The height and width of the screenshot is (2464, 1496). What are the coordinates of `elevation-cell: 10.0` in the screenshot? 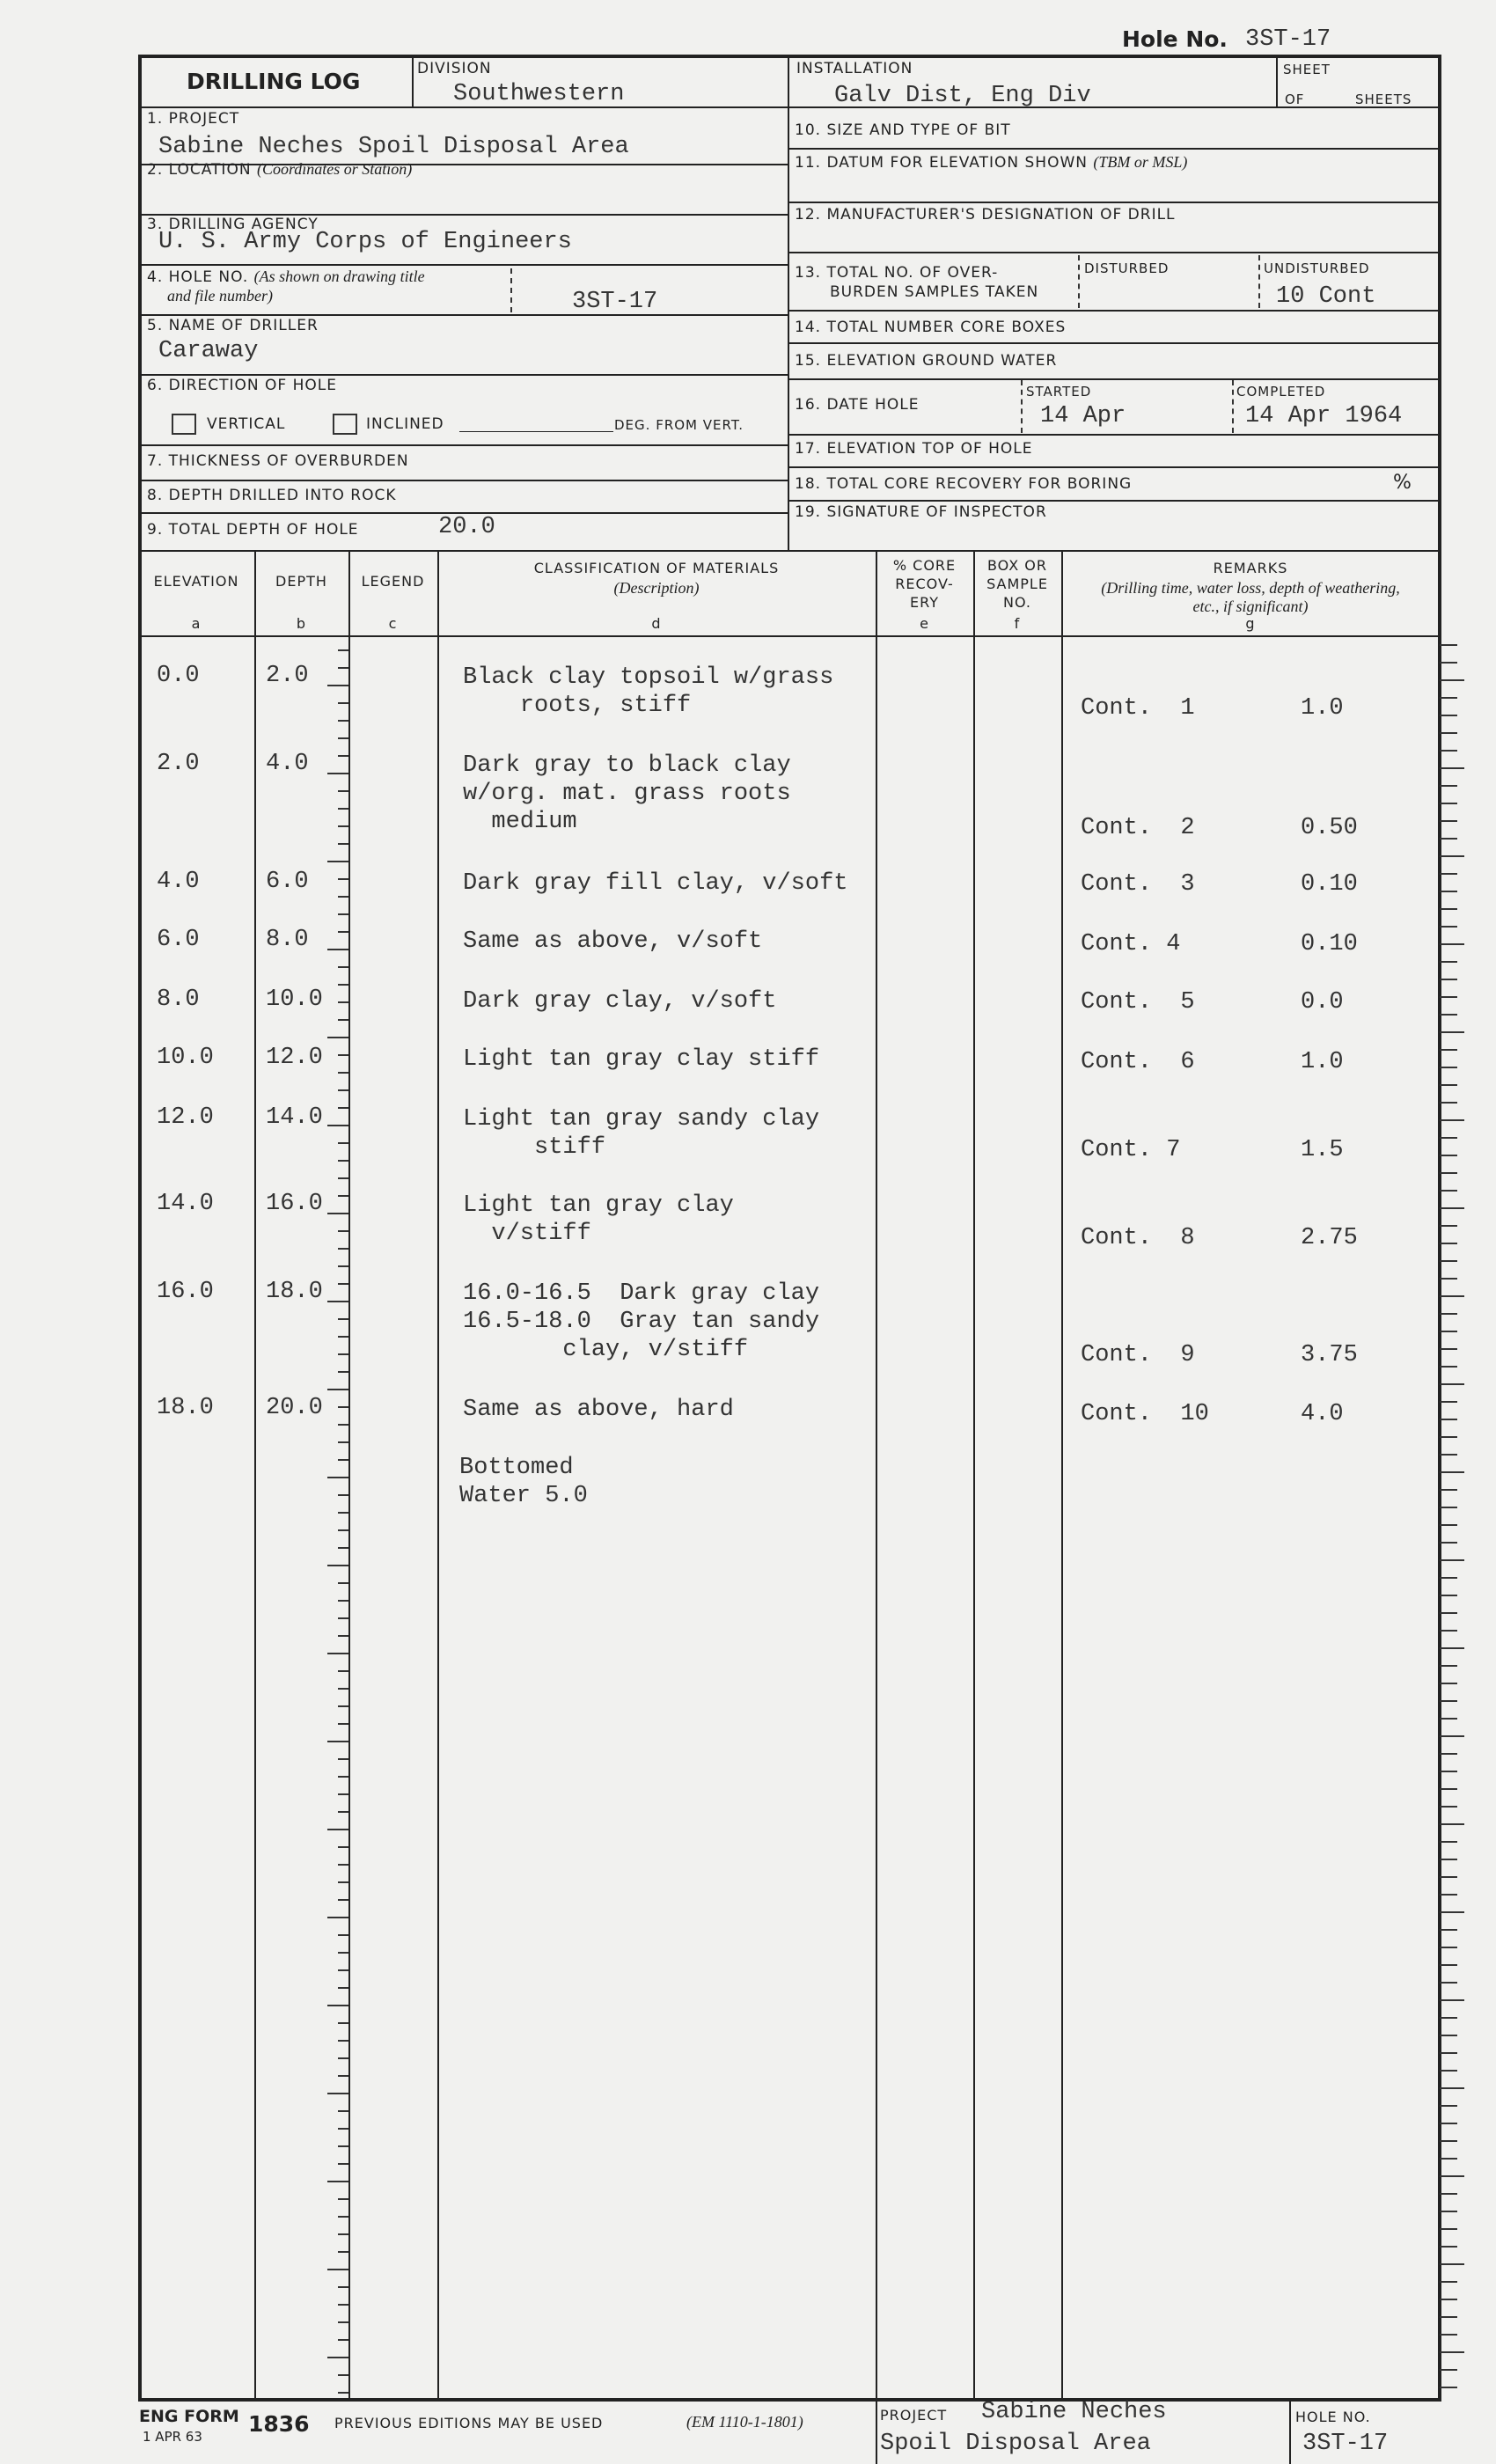 It's located at (186, 1058).